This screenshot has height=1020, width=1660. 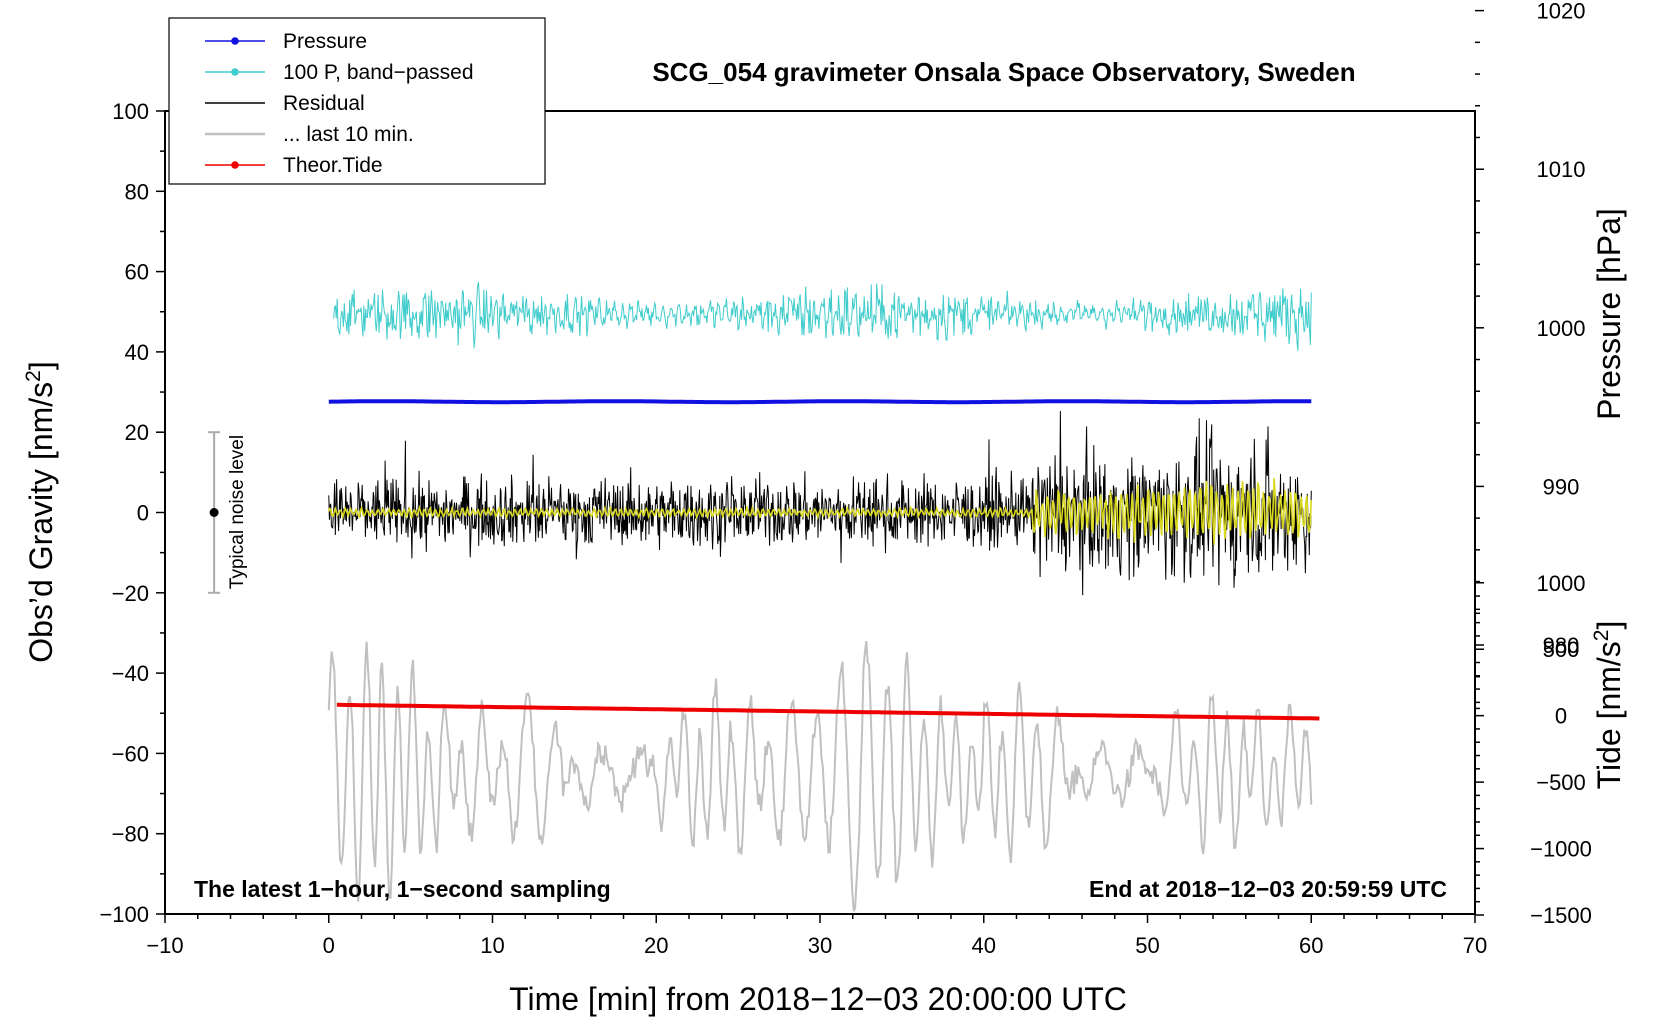 I want to click on x-tick-label: 0, so click(x=329, y=945).